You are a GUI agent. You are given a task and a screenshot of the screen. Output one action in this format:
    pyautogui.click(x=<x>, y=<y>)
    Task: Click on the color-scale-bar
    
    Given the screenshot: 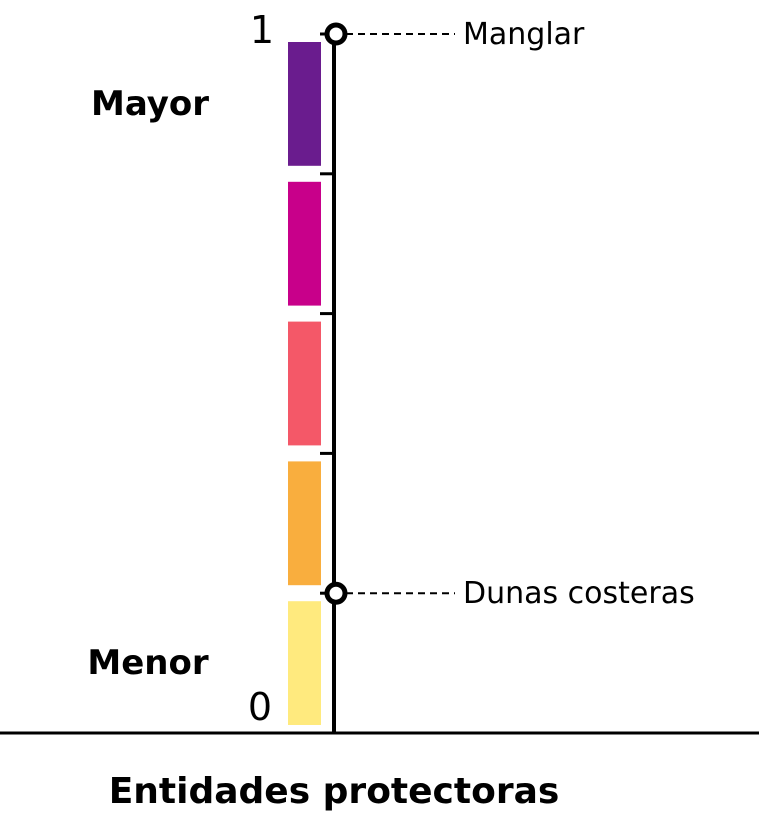 What is the action you would take?
    pyautogui.click(x=304, y=383)
    